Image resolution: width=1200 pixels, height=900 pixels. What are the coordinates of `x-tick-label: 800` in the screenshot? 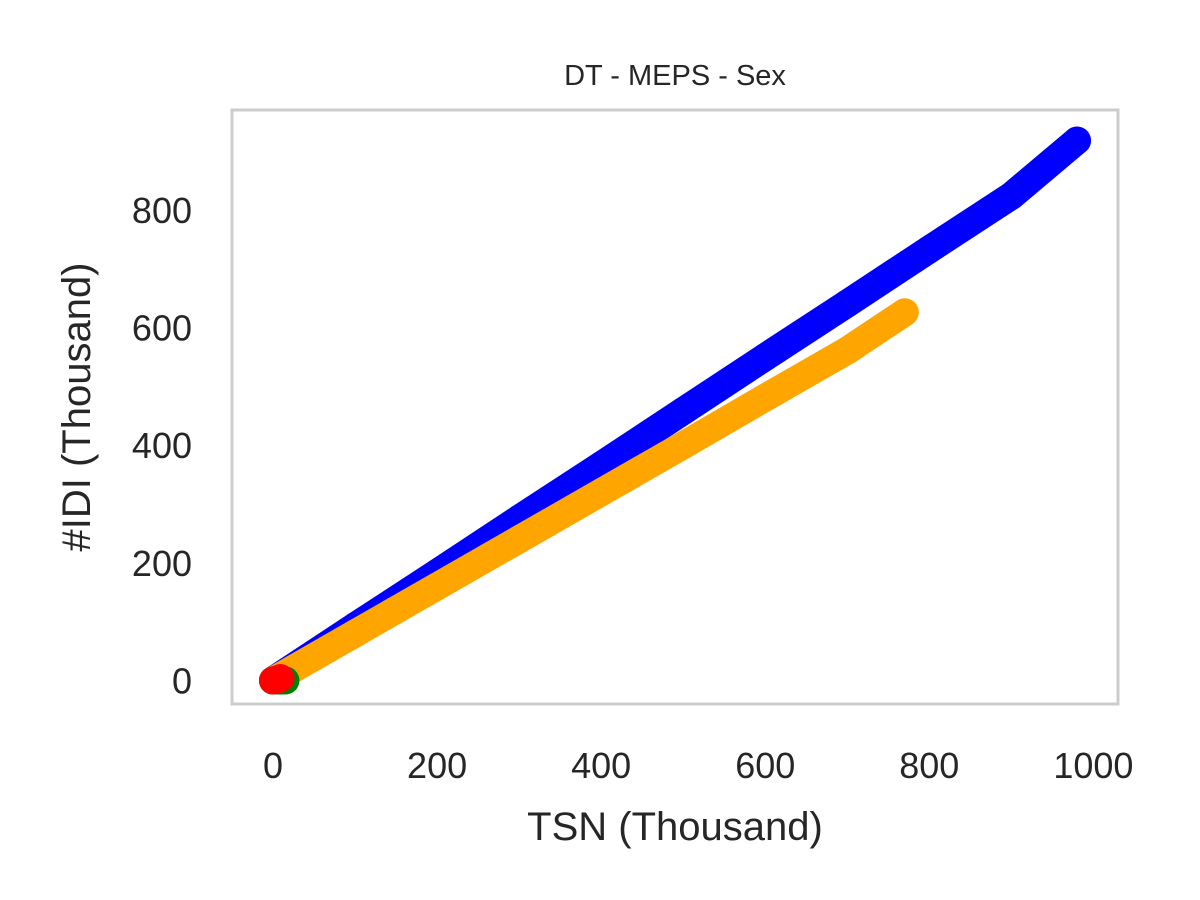 It's located at (929, 765).